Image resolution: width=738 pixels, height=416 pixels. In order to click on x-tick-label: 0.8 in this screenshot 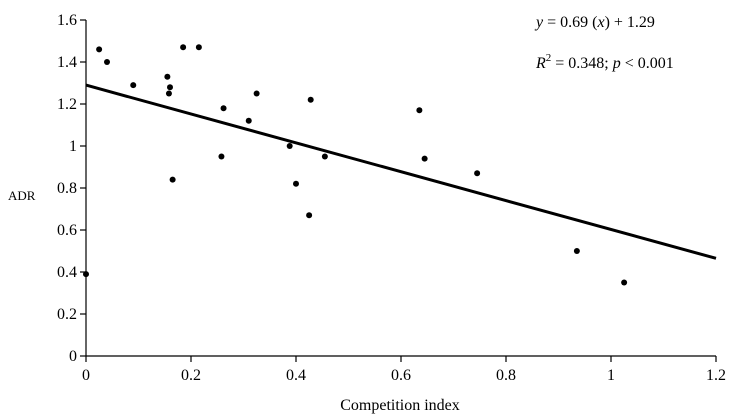, I will do `click(506, 375)`.